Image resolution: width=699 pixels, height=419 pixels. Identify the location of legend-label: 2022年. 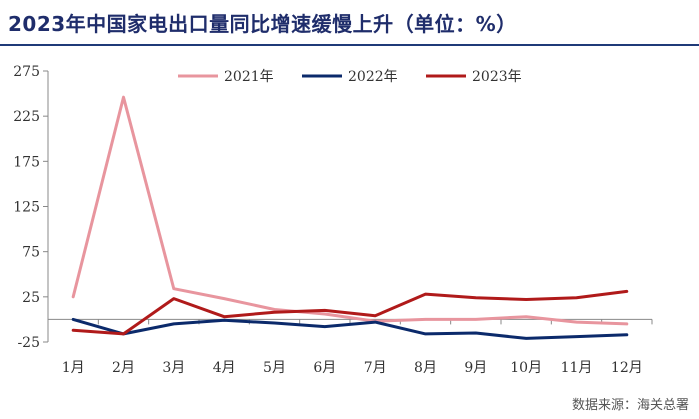
(373, 77).